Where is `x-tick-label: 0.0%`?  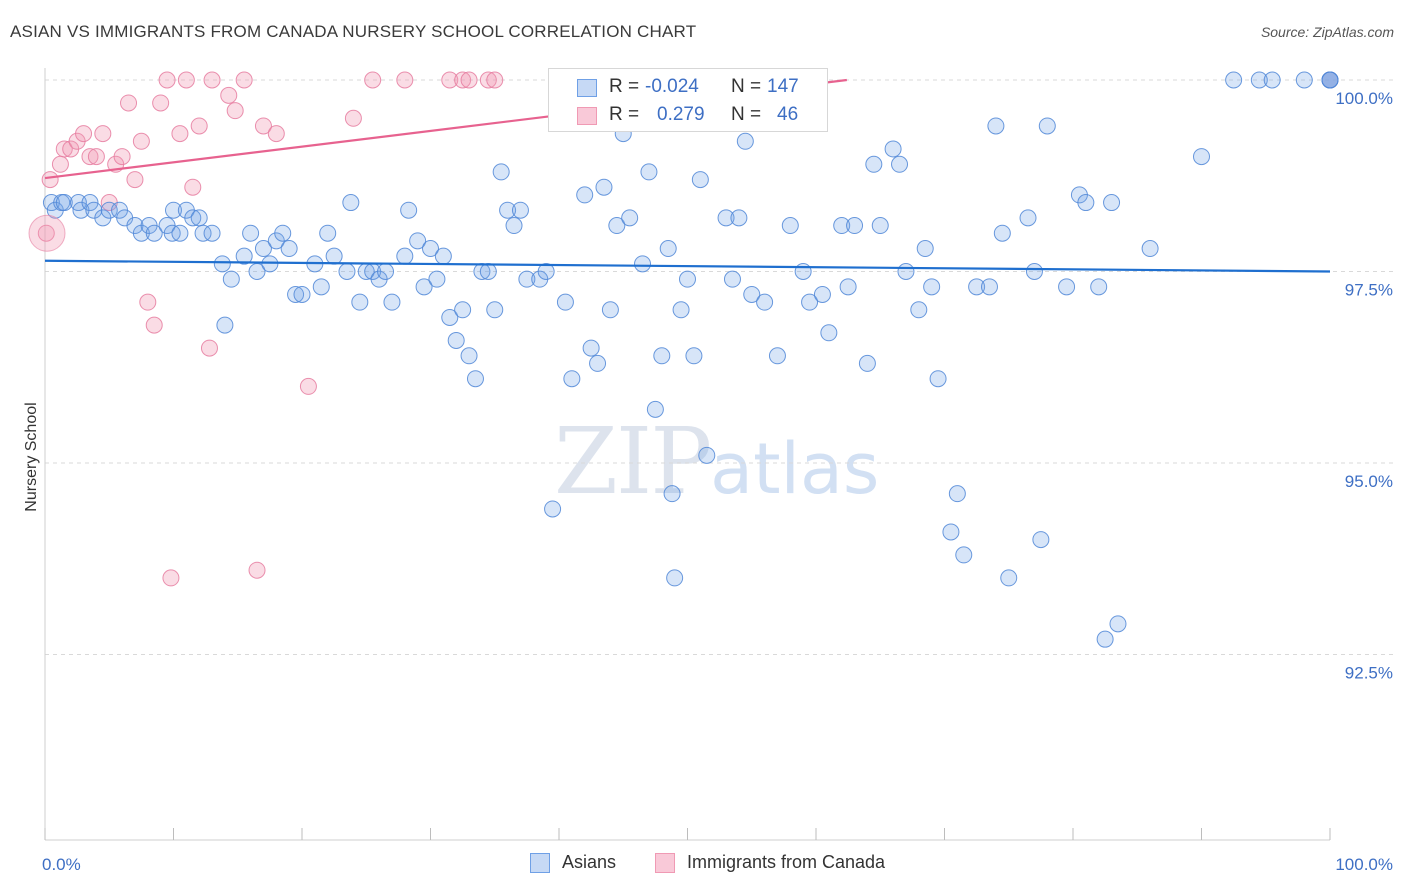 x-tick-label: 0.0% is located at coordinates (61, 864).